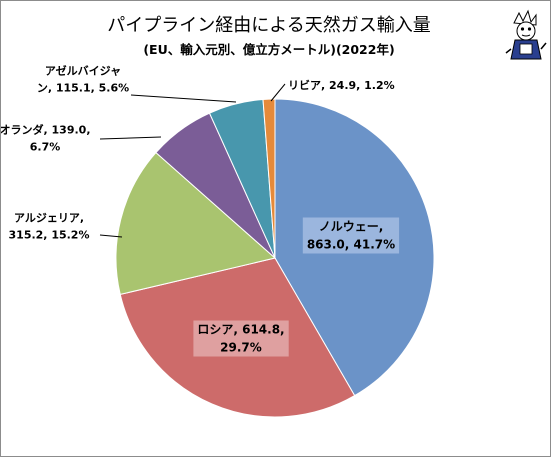  Describe the element at coordinates (45, 130) in the screenshot. I see `slice-label-line: オランダ, 139.0,` at that location.